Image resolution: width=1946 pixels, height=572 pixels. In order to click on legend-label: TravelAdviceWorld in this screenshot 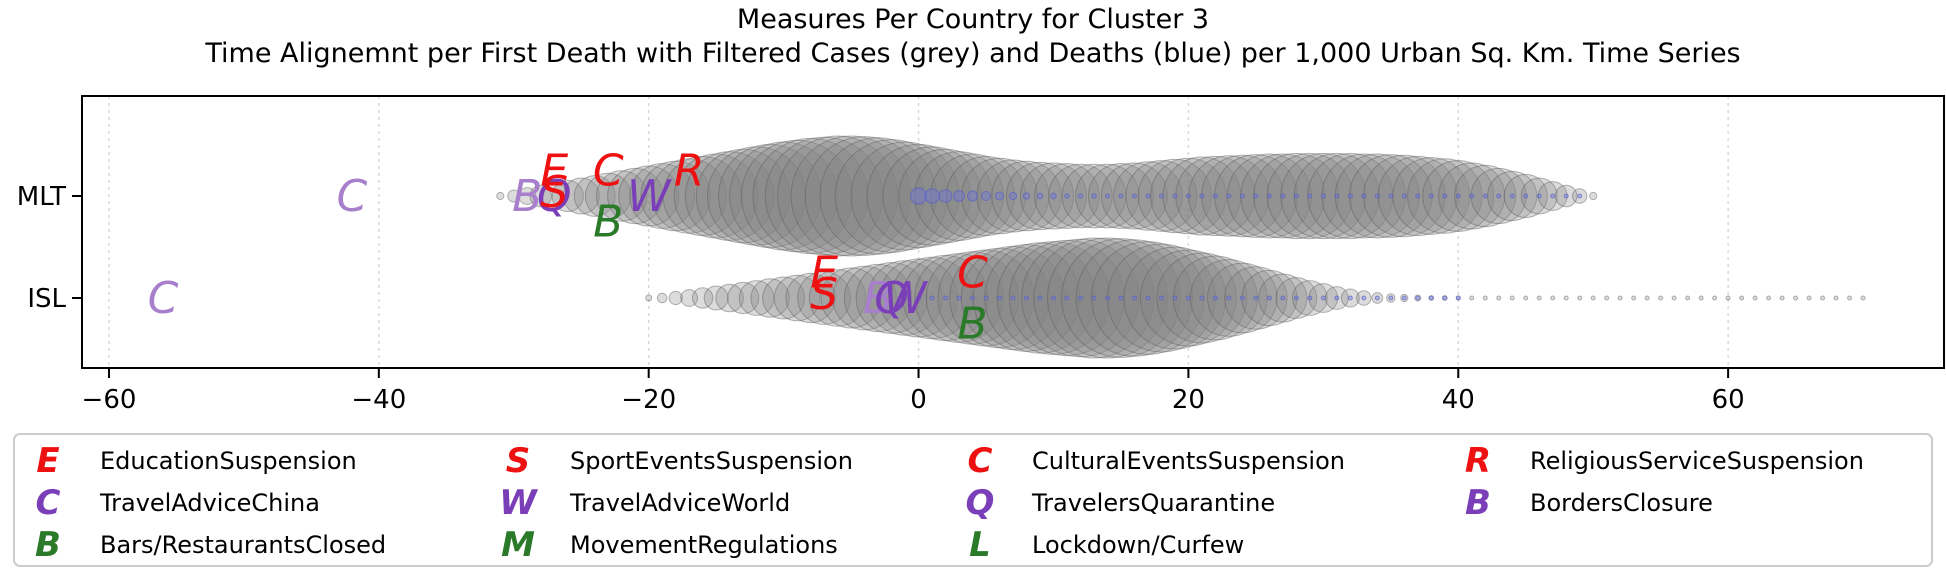, I will do `click(679, 503)`.